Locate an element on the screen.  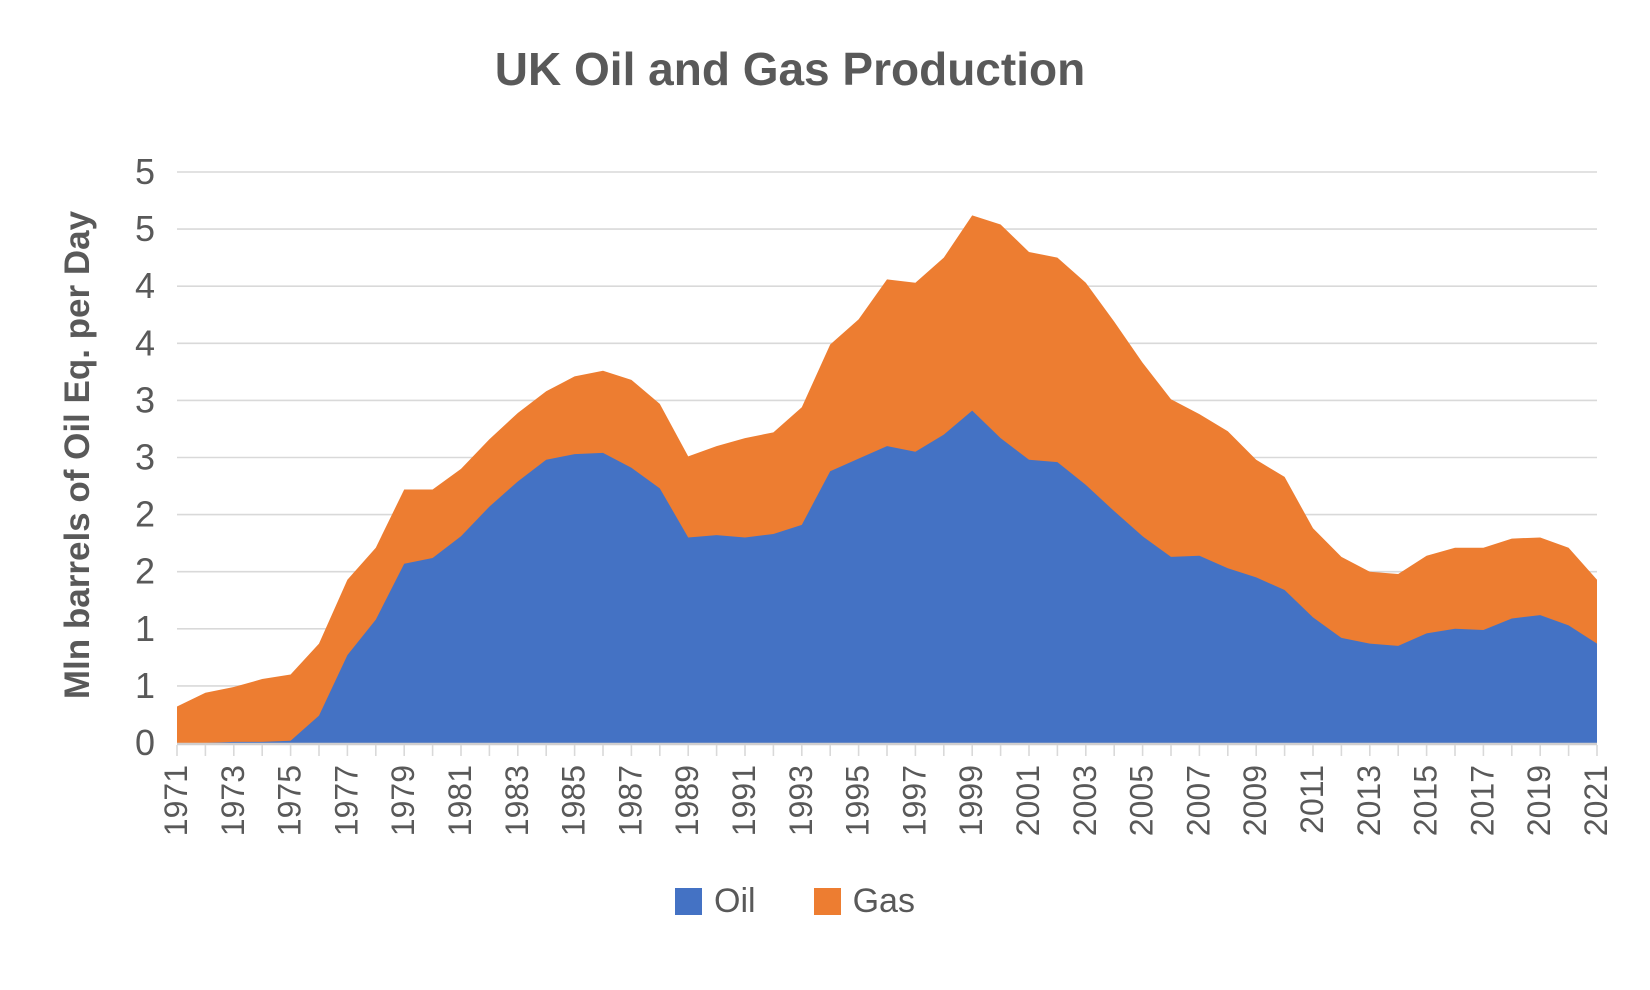
x-tick-label: 1993 is located at coordinates (801, 800).